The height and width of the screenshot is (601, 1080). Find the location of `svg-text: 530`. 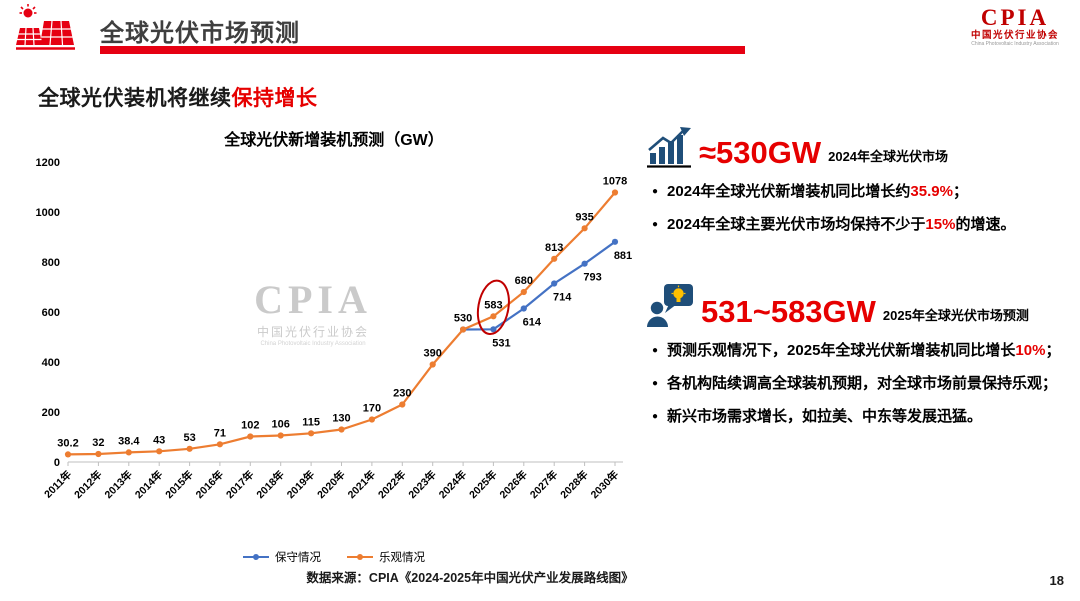

svg-text: 530 is located at coordinates (463, 319).